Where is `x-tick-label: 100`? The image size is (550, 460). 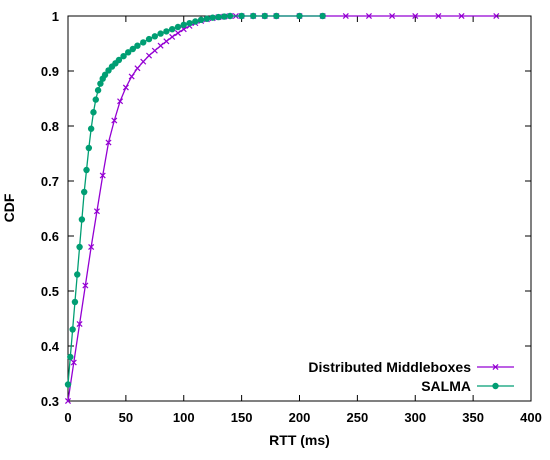 x-tick-label: 100 is located at coordinates (184, 417).